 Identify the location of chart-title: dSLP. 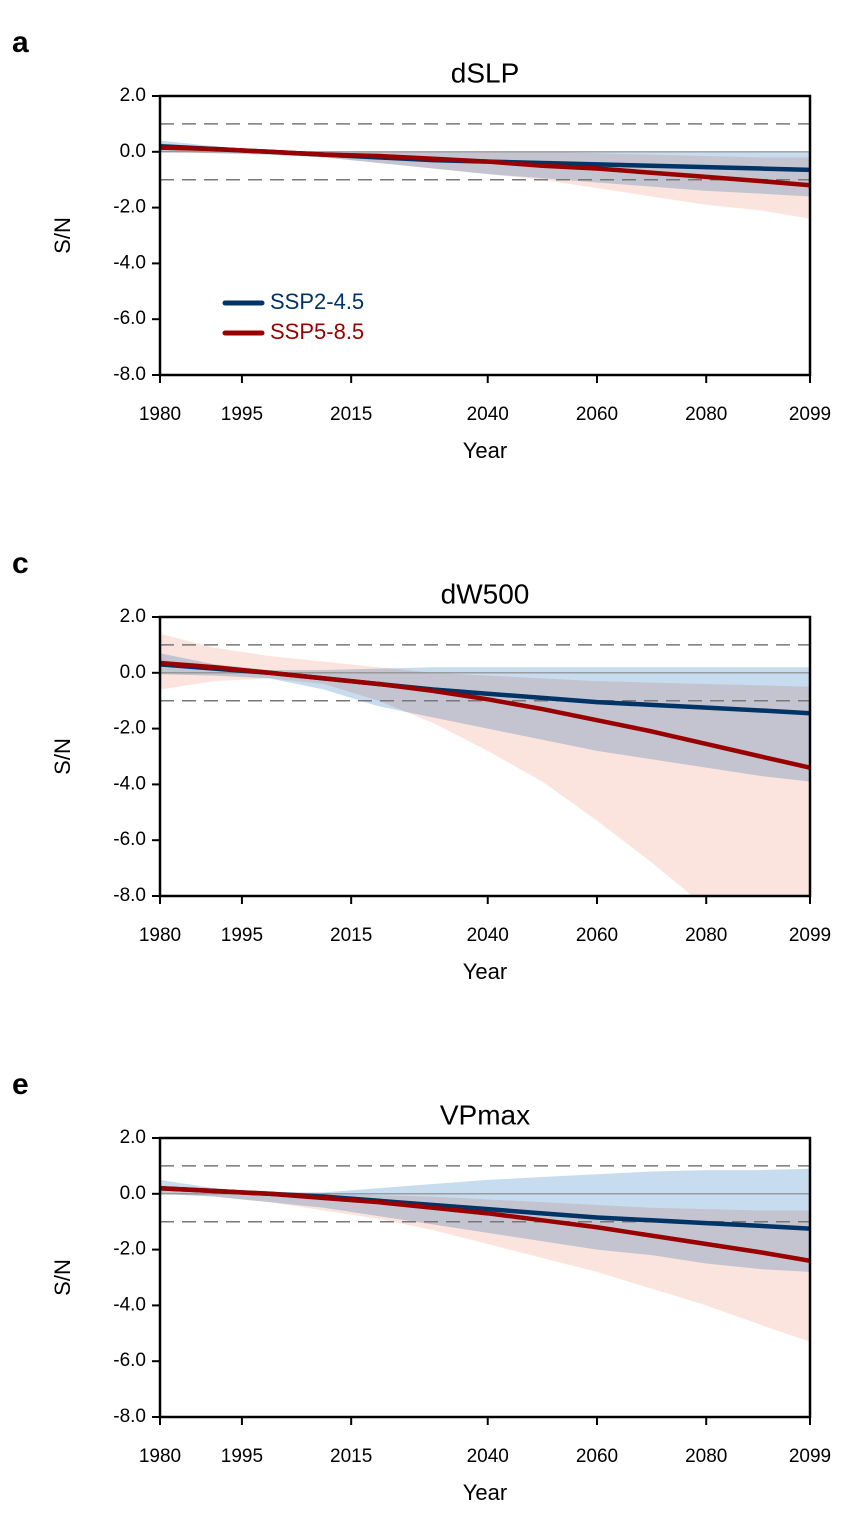
(485, 72).